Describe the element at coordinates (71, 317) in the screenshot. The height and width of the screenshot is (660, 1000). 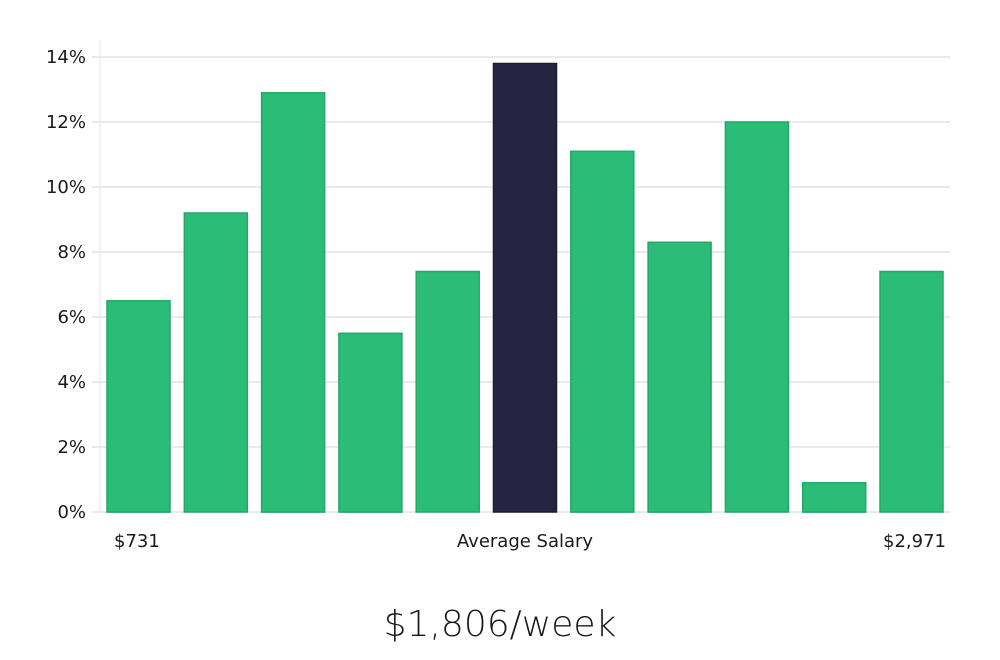
I see `y-tick-label: 6%` at that location.